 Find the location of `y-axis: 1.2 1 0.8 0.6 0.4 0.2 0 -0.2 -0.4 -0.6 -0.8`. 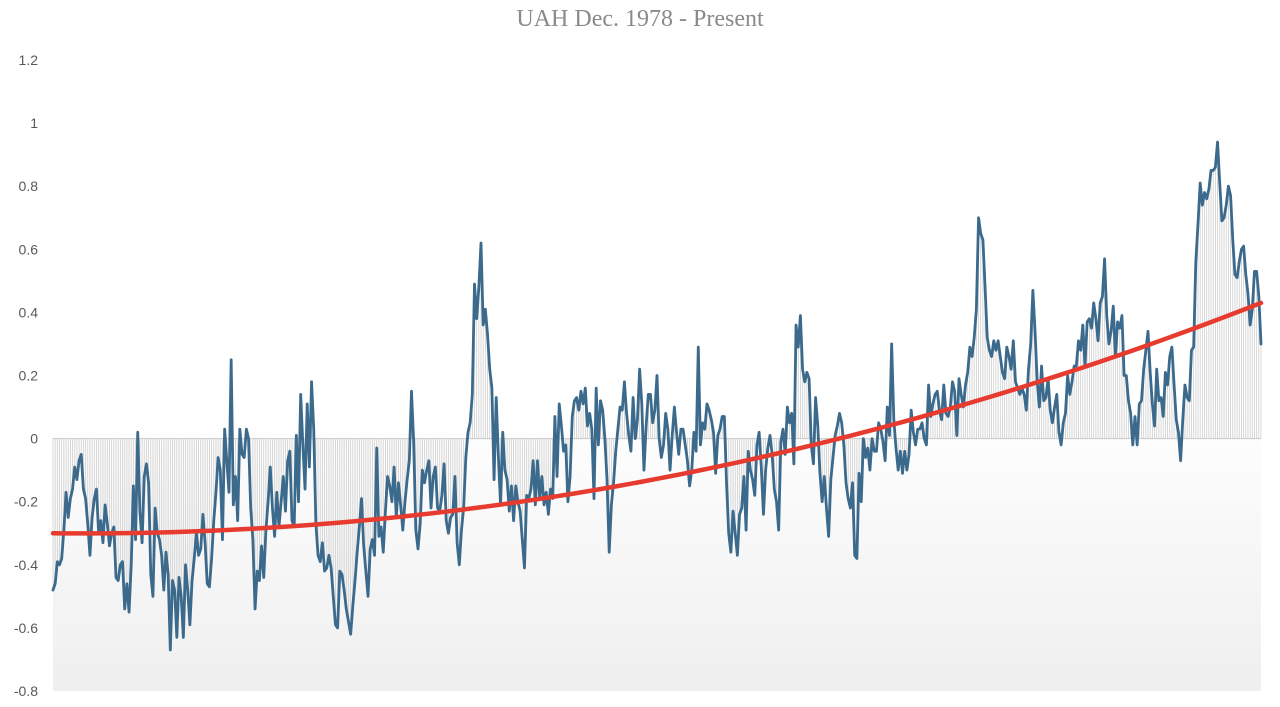

y-axis: 1.2 1 0.8 0.6 0.4 0.2 0 -0.2 -0.4 -0.6 -0.8 is located at coordinates (26, 375).